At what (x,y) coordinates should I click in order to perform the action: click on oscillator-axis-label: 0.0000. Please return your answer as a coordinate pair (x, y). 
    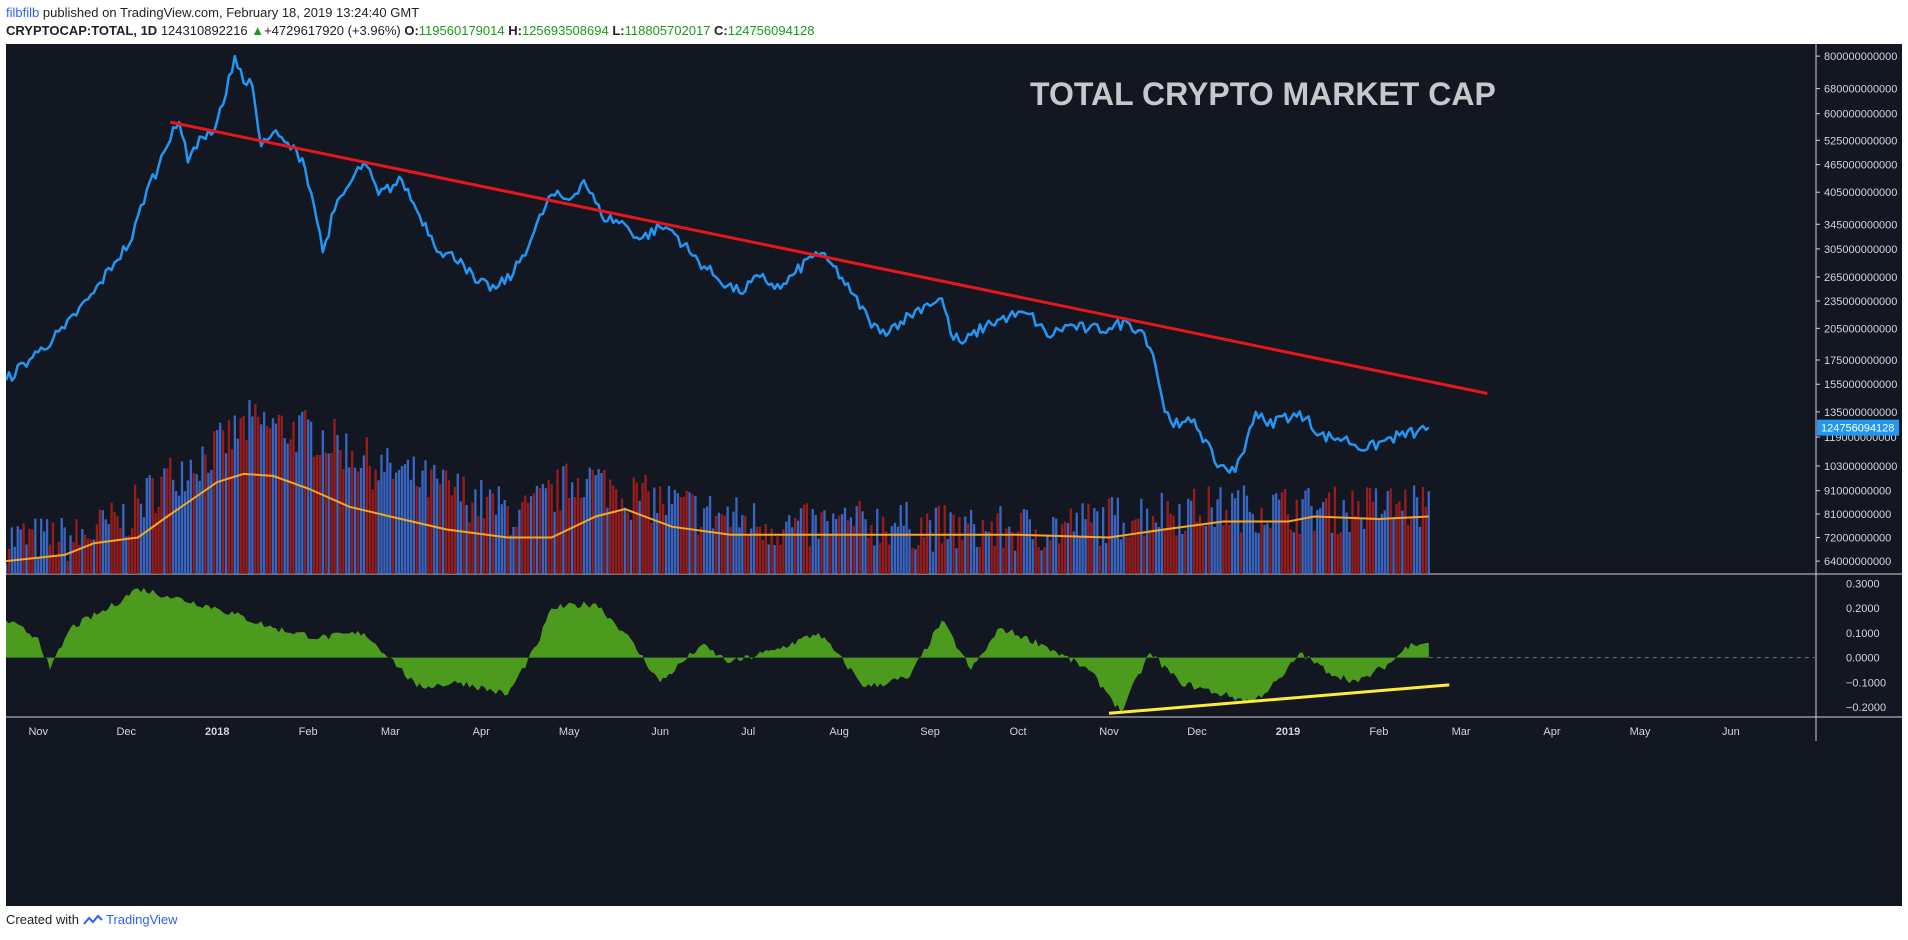
    Looking at the image, I should click on (1863, 659).